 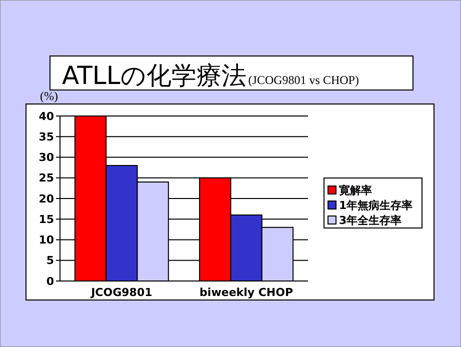 What do you see at coordinates (121, 292) in the screenshot?
I see `x-tick-label: JCOG9801` at bounding box center [121, 292].